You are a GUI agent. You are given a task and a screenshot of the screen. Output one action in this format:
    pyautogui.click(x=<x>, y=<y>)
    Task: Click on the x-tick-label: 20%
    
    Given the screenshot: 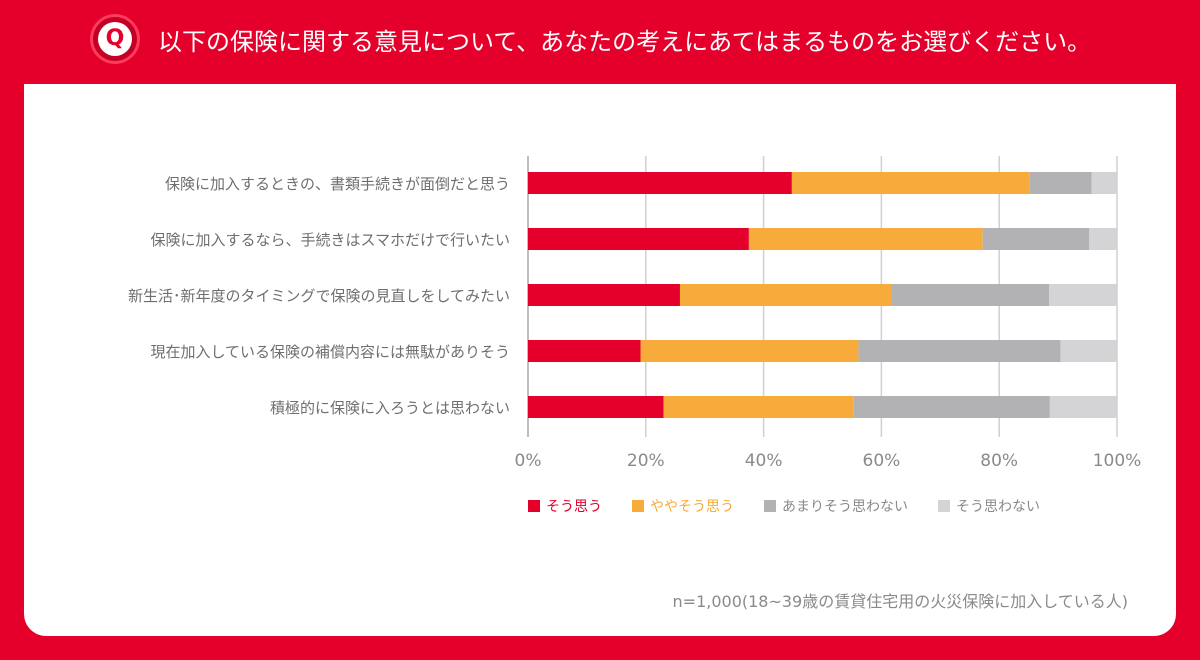 What is the action you would take?
    pyautogui.click(x=646, y=461)
    